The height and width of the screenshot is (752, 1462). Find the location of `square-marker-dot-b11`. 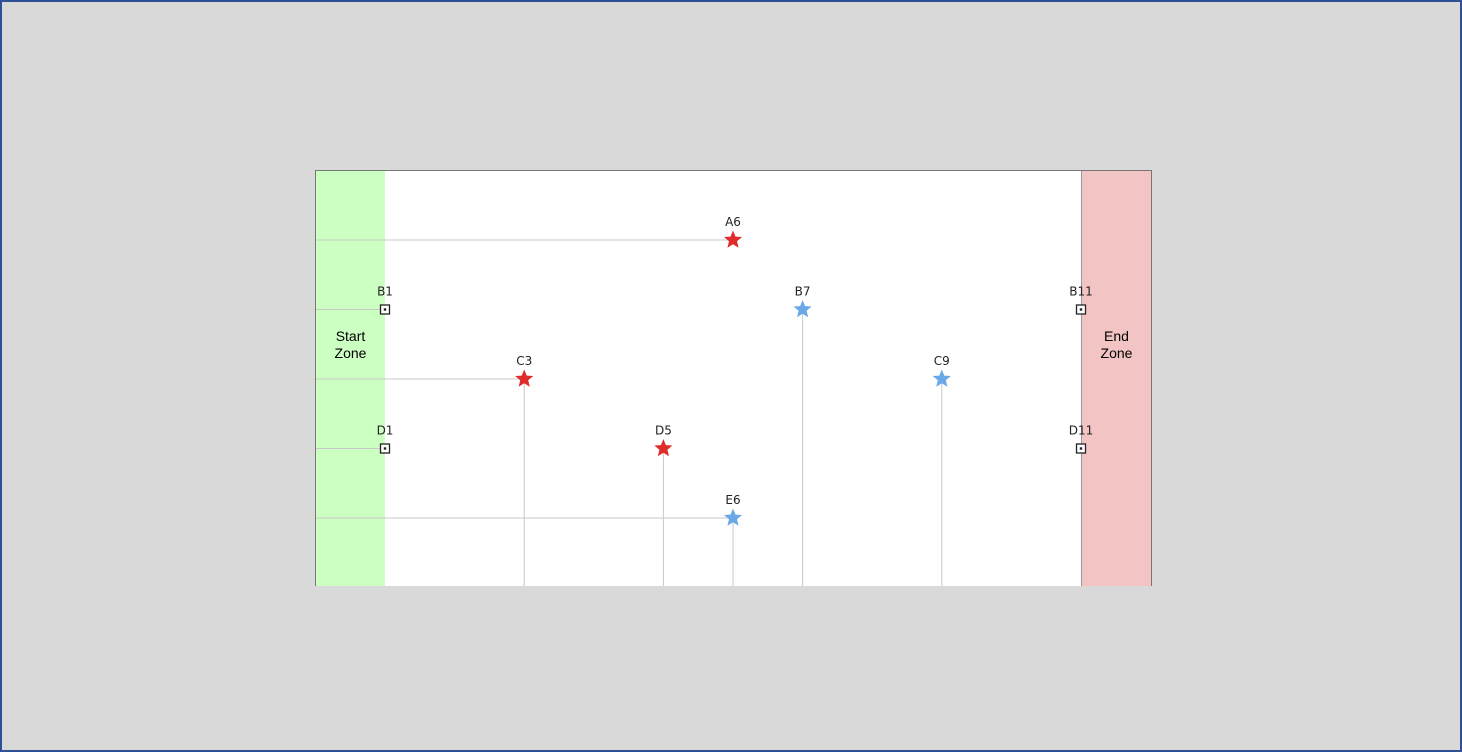

square-marker-dot-b11 is located at coordinates (1081, 309).